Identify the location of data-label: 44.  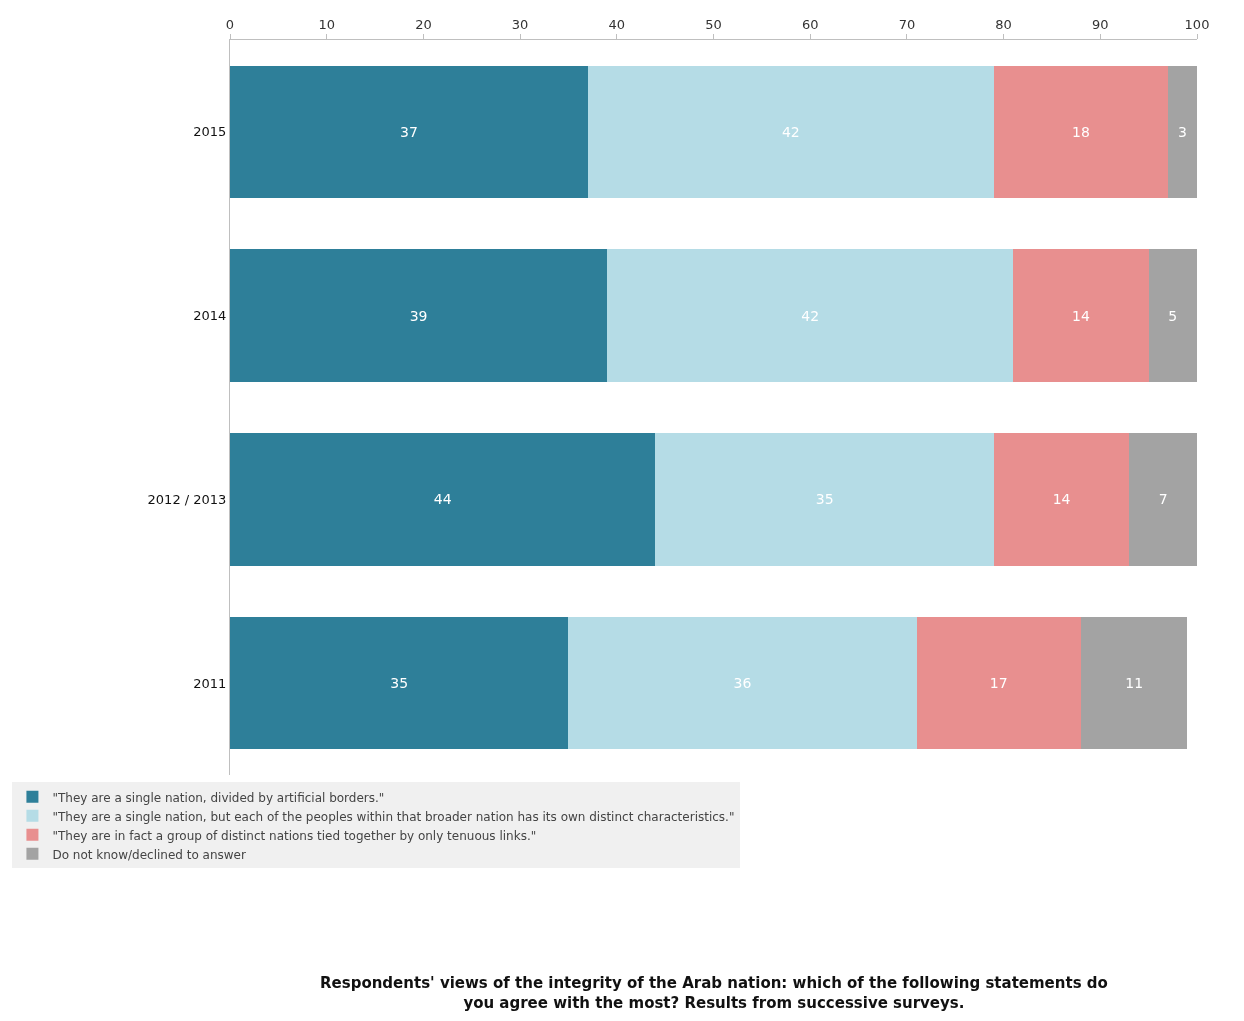
(442, 499).